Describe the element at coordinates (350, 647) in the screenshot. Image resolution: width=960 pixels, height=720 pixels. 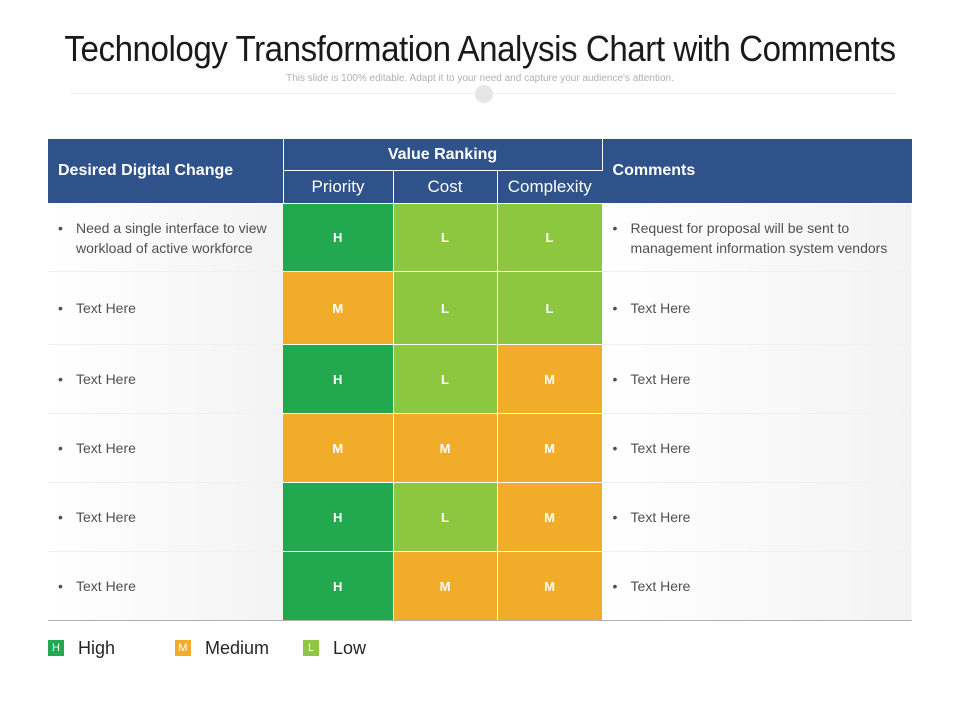
I see `legend-low-label: Low` at that location.